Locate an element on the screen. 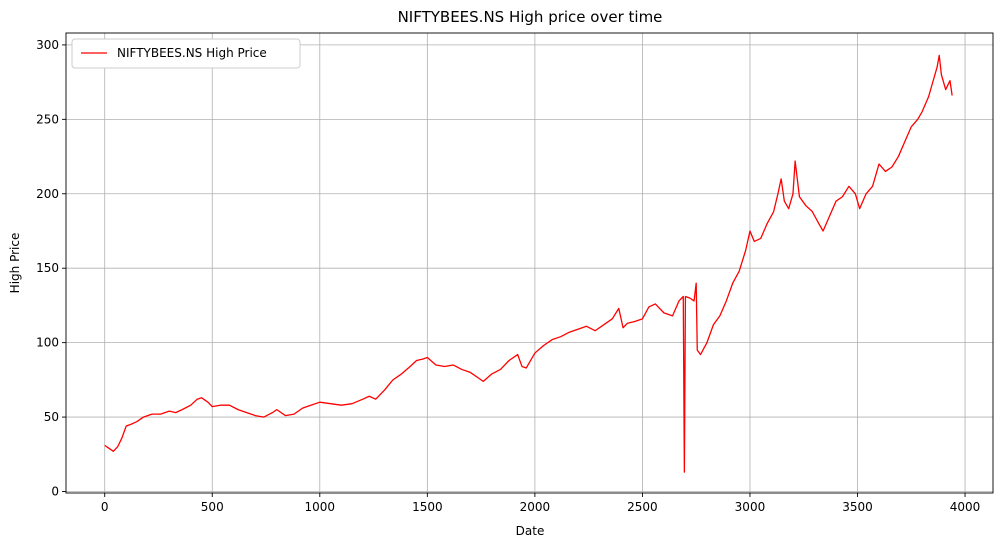 The height and width of the screenshot is (547, 1005). x-tick-label: 0 is located at coordinates (105, 507).